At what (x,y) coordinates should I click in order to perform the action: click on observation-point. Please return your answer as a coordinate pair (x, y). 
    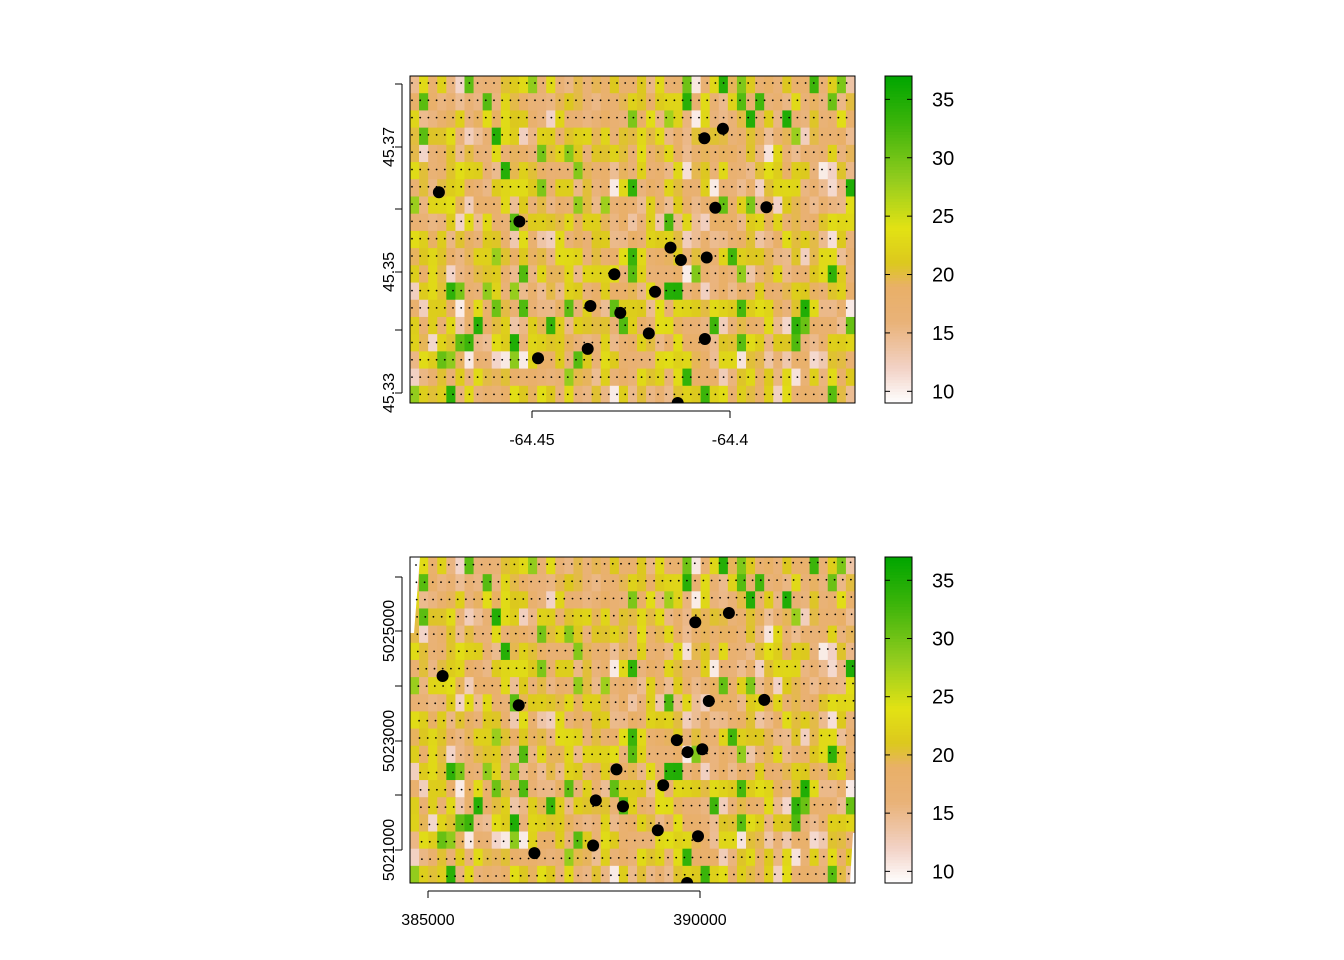
    Looking at the image, I should click on (648, 333).